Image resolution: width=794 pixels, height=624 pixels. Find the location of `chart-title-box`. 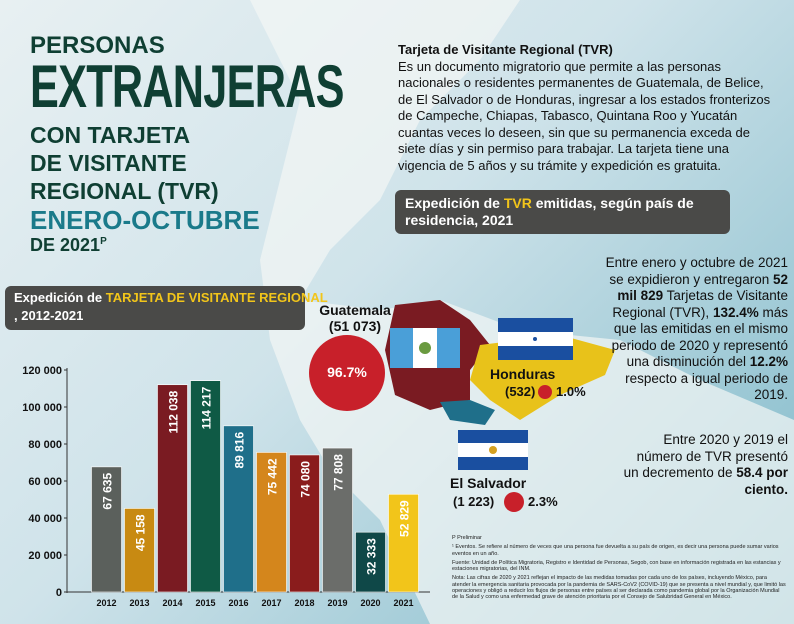

chart-title-box is located at coordinates (155, 308).